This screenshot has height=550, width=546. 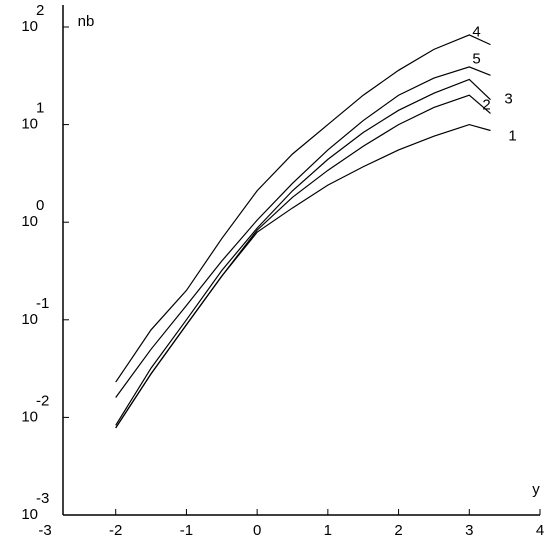 I want to click on y-tick-exponent: -2, so click(x=42, y=400).